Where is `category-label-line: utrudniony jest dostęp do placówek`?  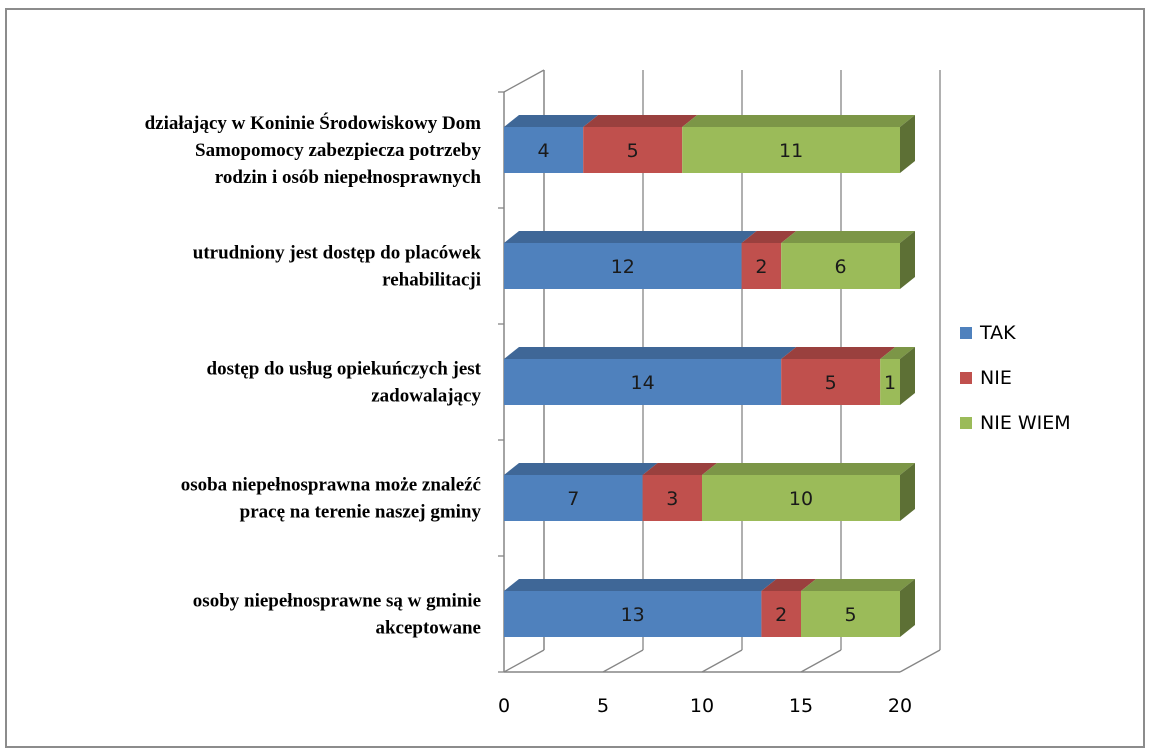 category-label-line: utrudniony jest dostęp do placówek is located at coordinates (337, 253).